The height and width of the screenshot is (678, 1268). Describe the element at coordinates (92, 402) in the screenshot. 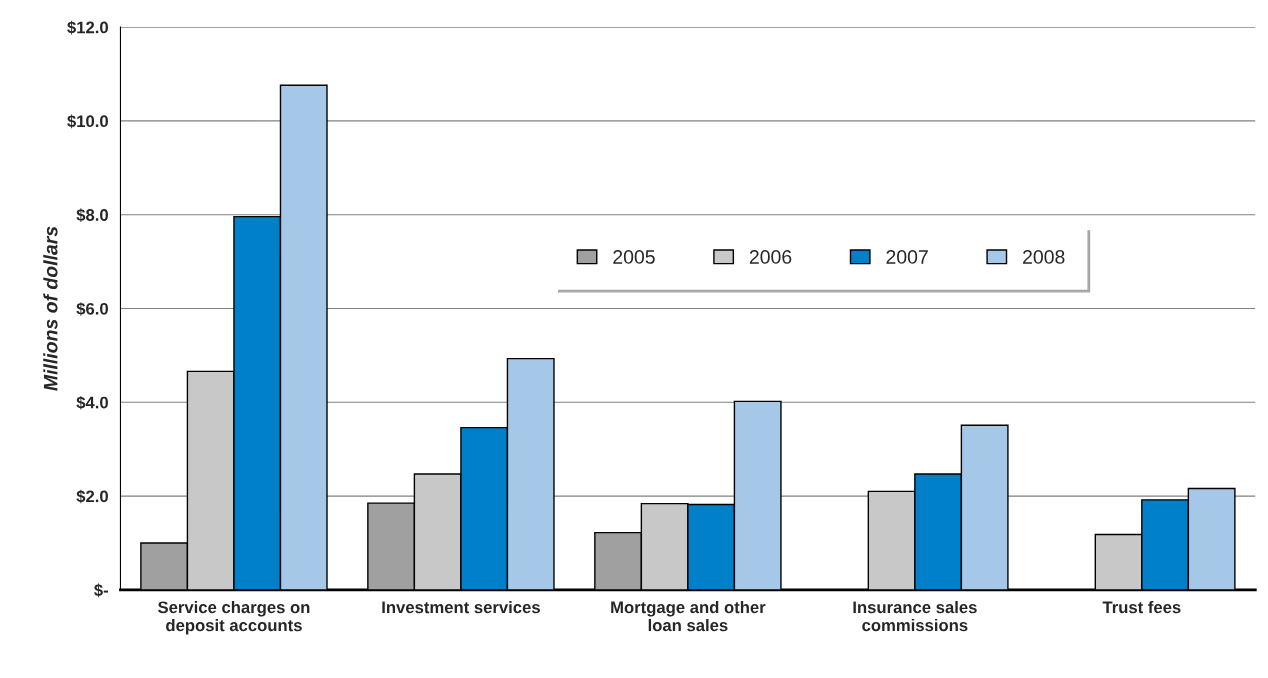

I see `y-tick-label: $4.0` at that location.